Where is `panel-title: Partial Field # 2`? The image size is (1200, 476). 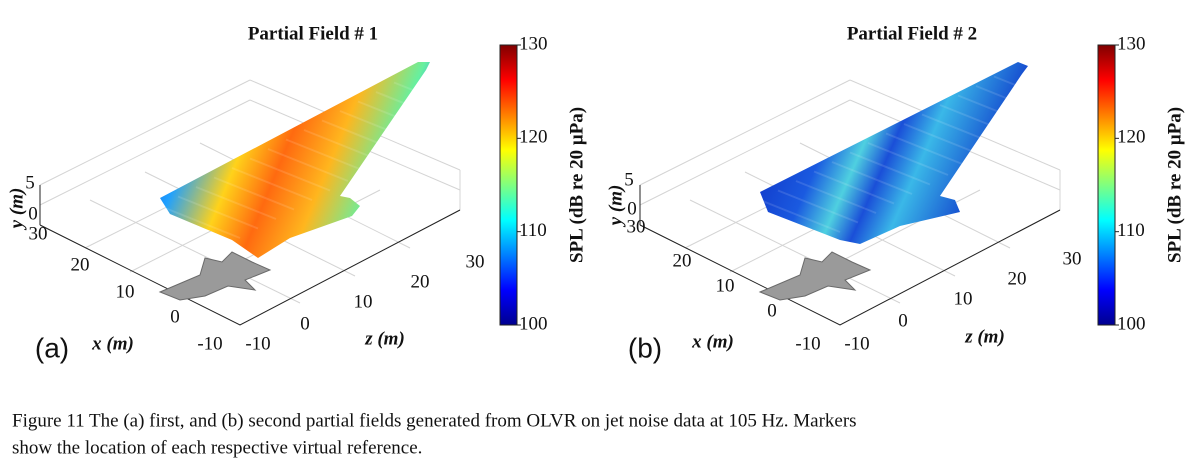 panel-title: Partial Field # 2 is located at coordinates (912, 33).